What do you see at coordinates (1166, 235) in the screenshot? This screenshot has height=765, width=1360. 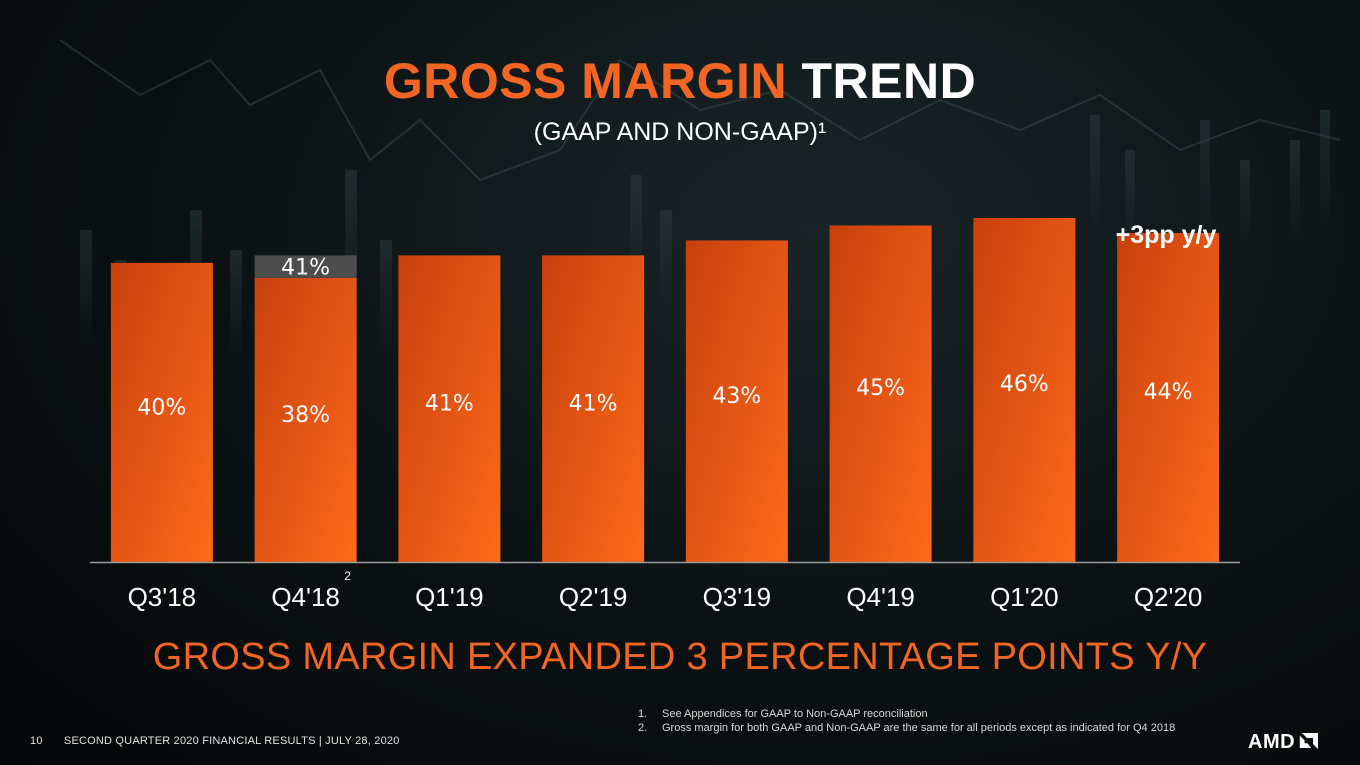 I see `yoy-callout: +3pp y/y` at bounding box center [1166, 235].